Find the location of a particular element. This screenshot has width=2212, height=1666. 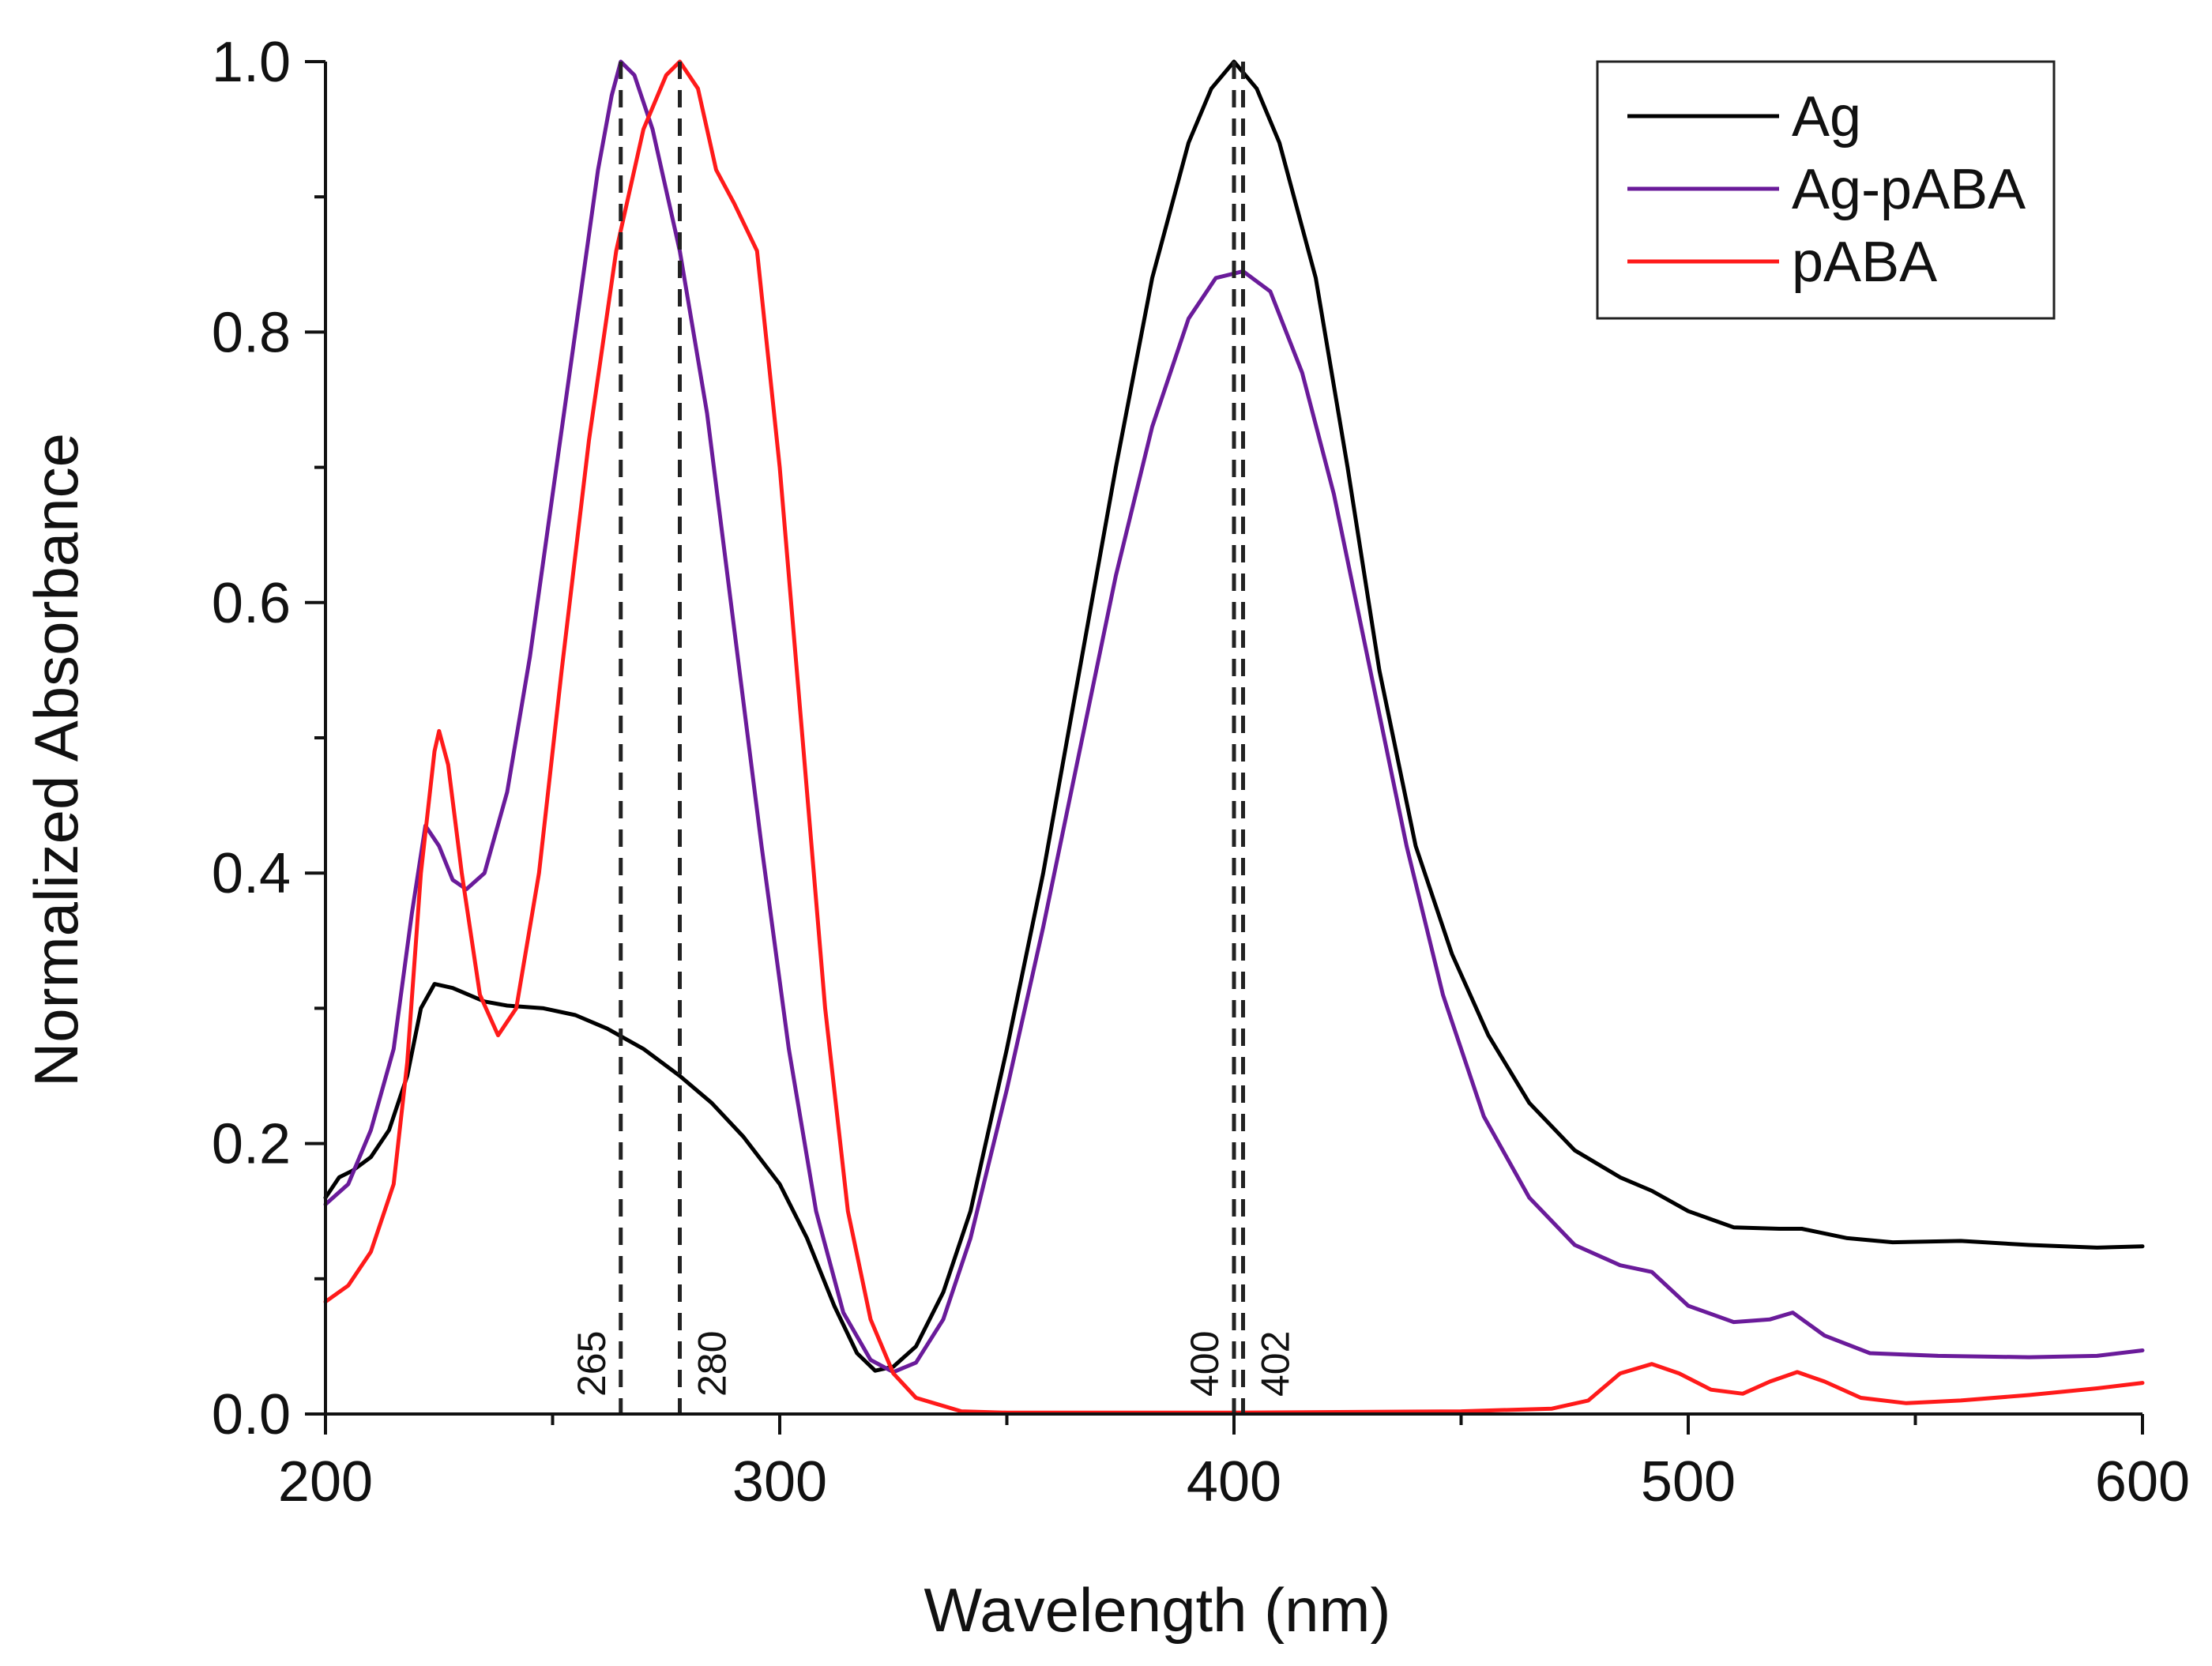

y-tick-label: 0.6 is located at coordinates (252, 603).